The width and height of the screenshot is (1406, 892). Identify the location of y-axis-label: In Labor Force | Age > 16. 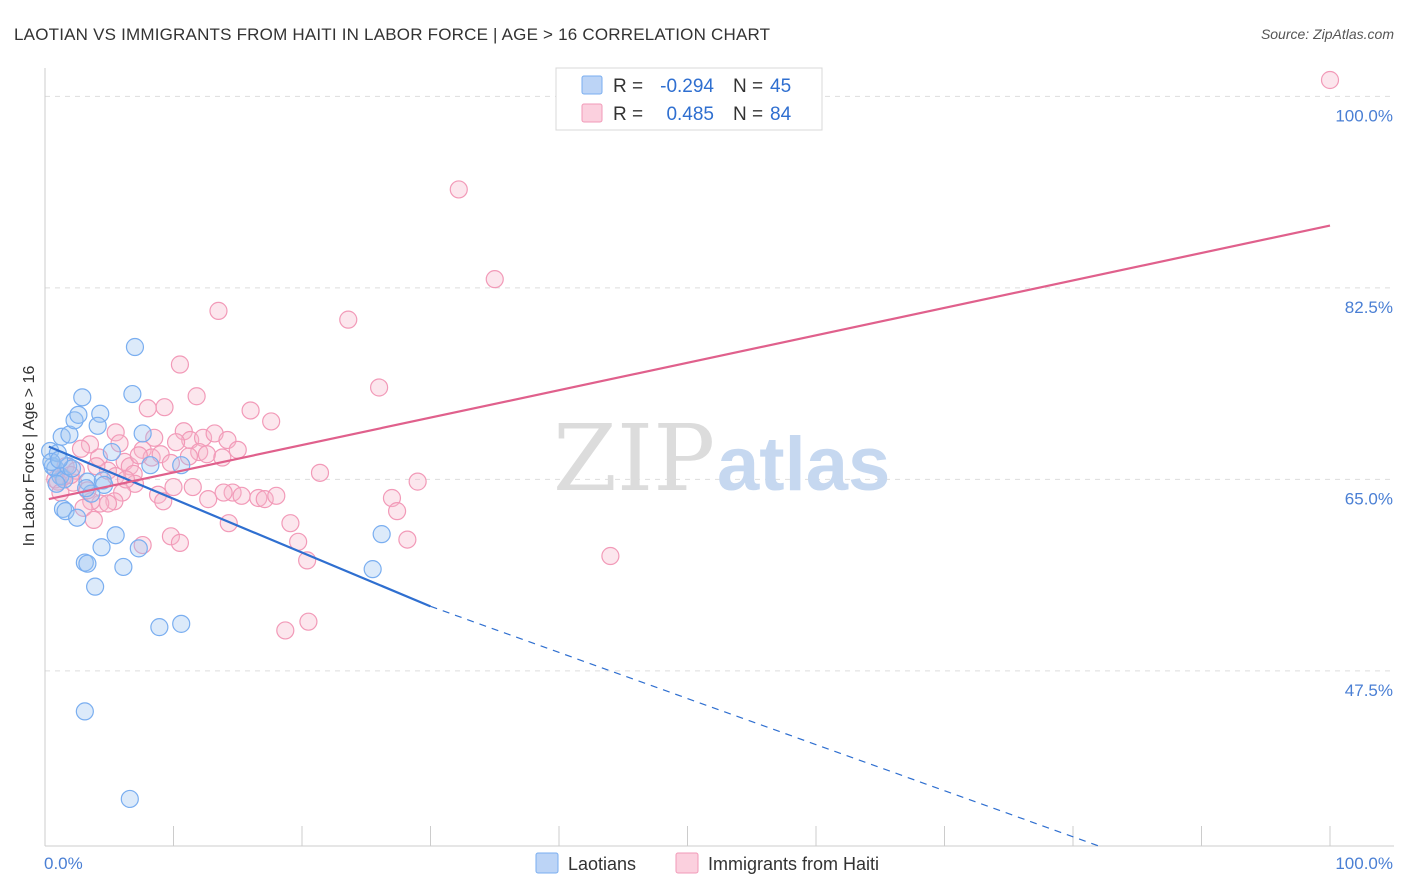
(29, 456).